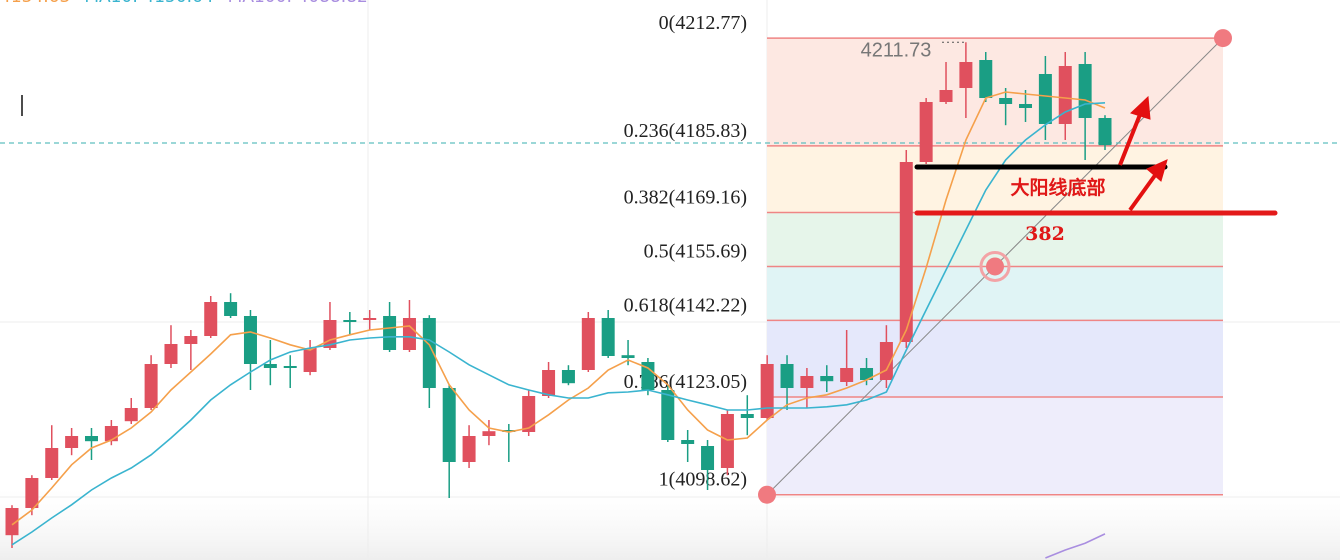 Image resolution: width=1340 pixels, height=560 pixels. What do you see at coordinates (1075, 546) in the screenshot?
I see `ma-line` at bounding box center [1075, 546].